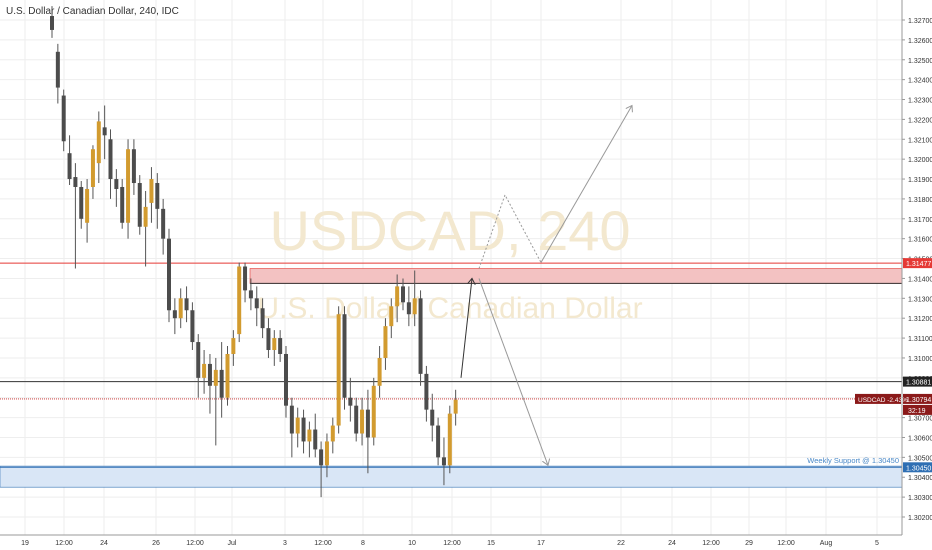  Describe the element at coordinates (920, 21) in the screenshot. I see `price-tick-label: 1.32700` at that location.